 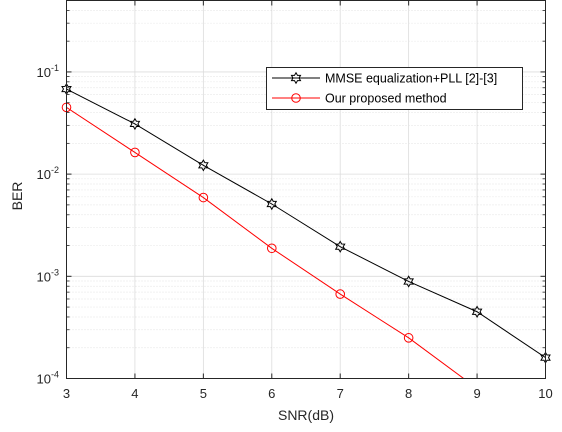 I want to click on legend-marker-mmse, so click(x=296, y=78).